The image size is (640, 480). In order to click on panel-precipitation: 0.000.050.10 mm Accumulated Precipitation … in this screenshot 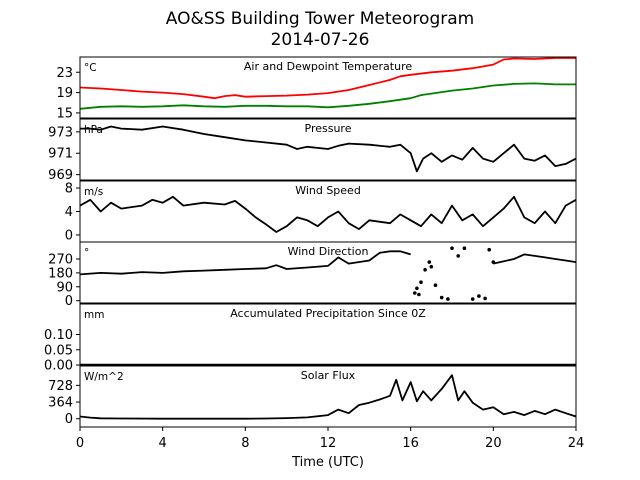, I will do `click(310, 338)`.